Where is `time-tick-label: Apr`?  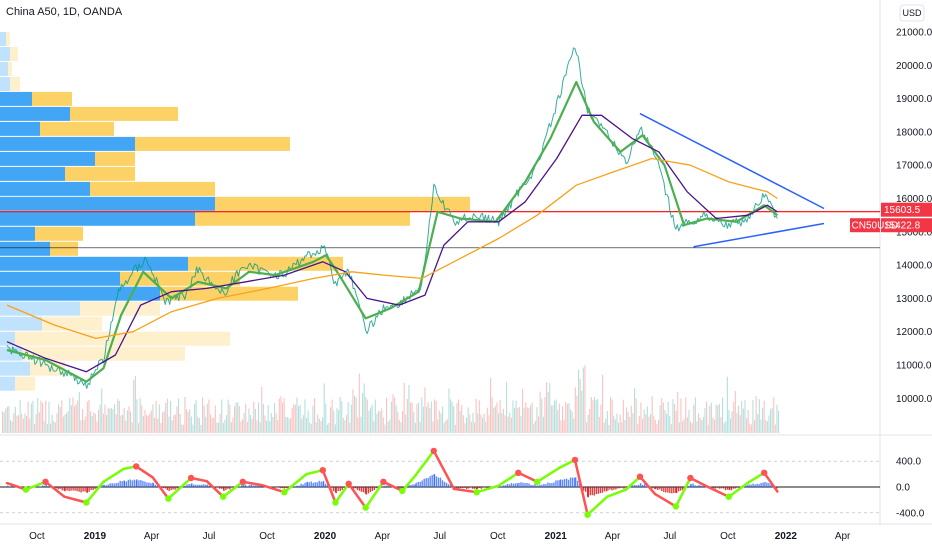
time-tick-label: Apr is located at coordinates (843, 536).